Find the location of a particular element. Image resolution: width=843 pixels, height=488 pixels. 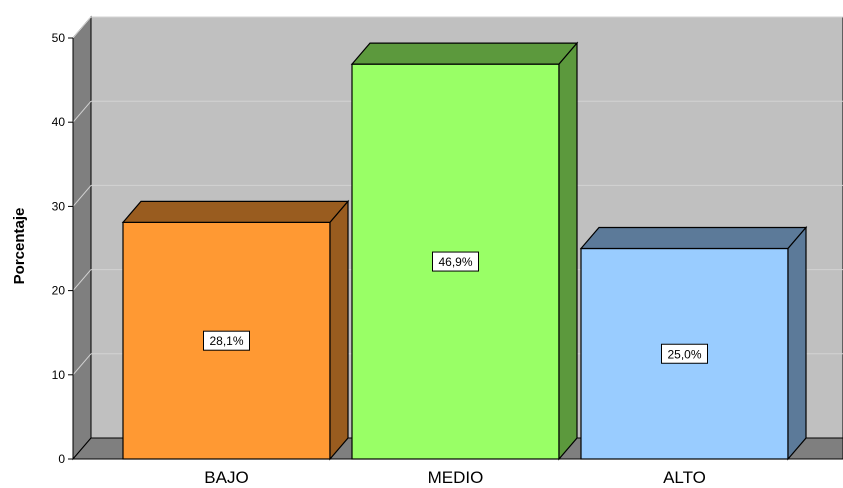

y-tick-label: 10 is located at coordinates (59, 375).